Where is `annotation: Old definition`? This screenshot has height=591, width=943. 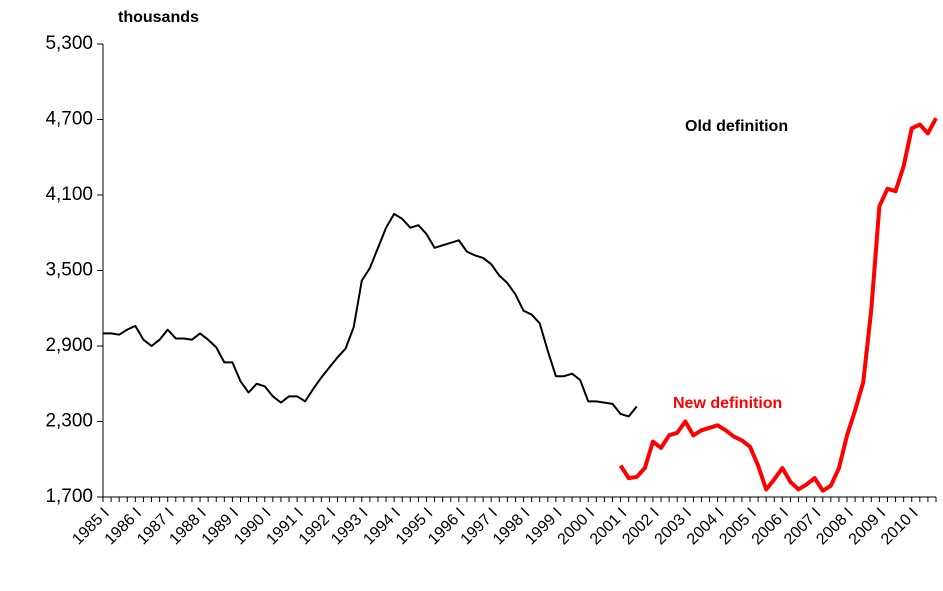 annotation: Old definition is located at coordinates (736, 126).